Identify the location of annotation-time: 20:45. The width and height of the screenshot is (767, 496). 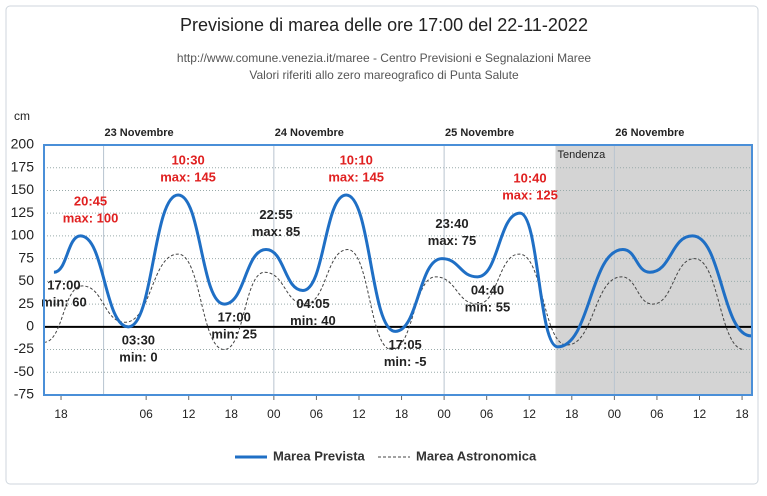
(90, 200).